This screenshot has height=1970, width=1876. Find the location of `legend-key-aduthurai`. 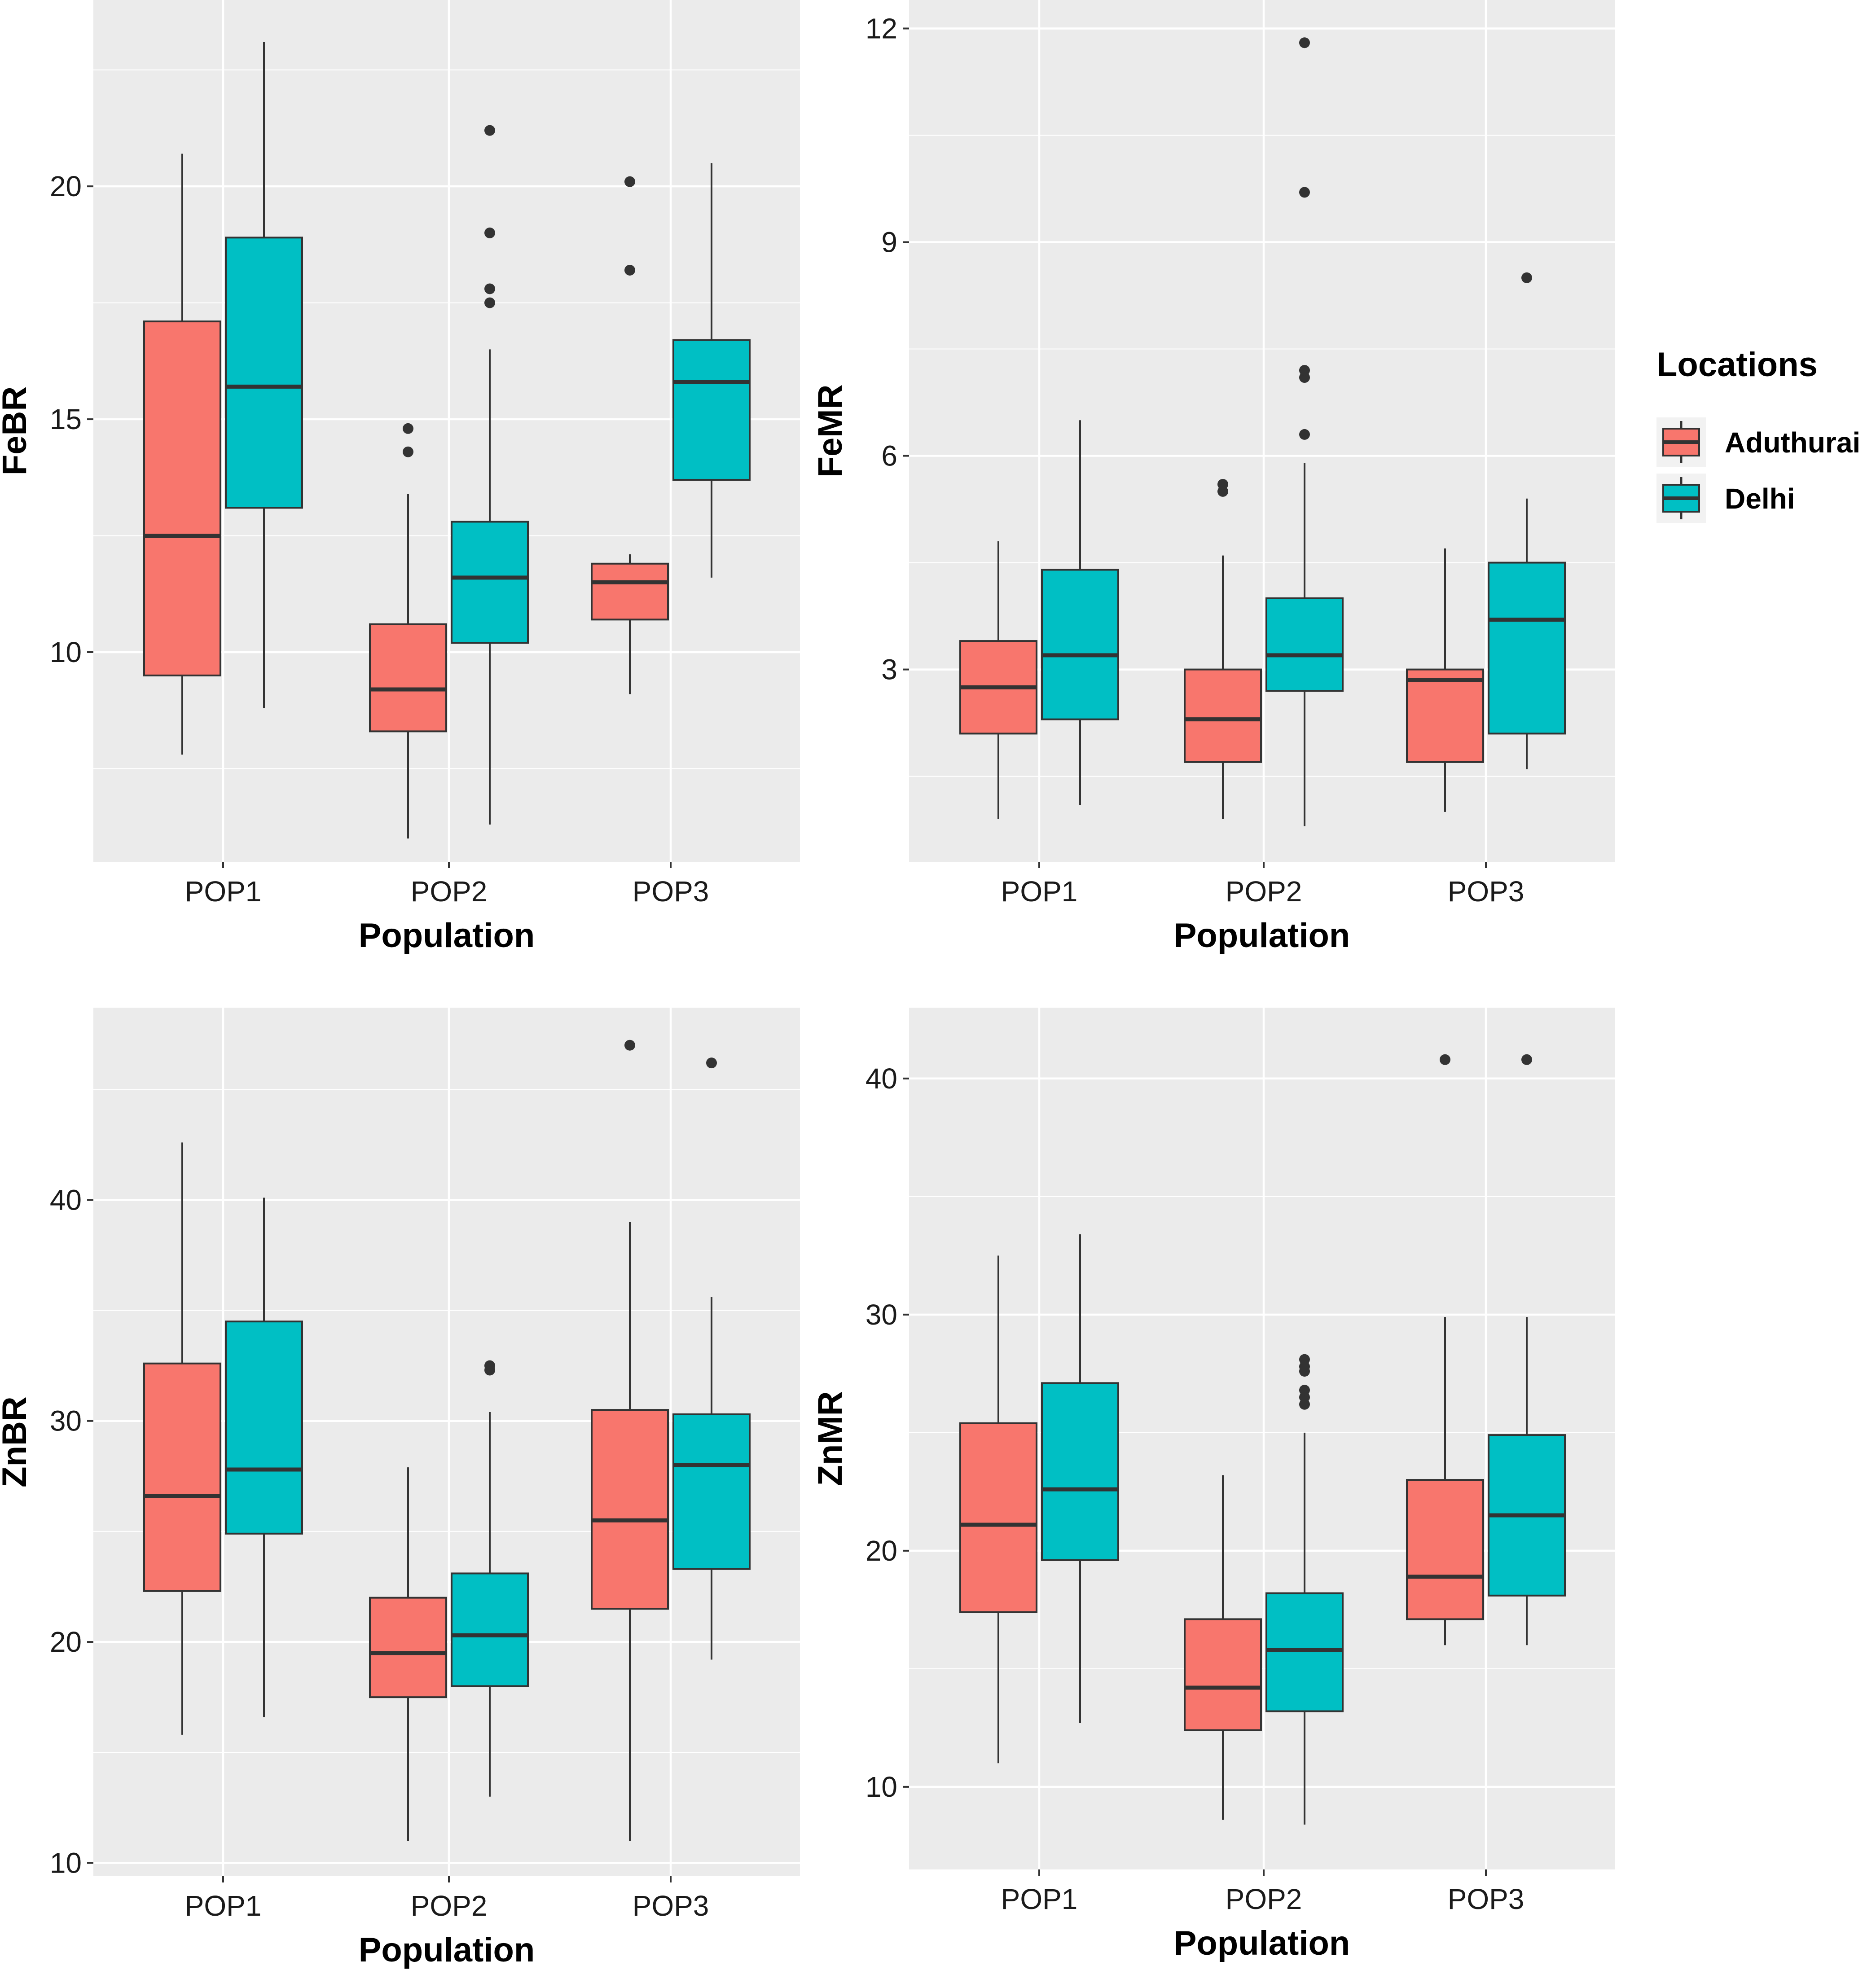

legend-key-aduthurai is located at coordinates (1681, 442).